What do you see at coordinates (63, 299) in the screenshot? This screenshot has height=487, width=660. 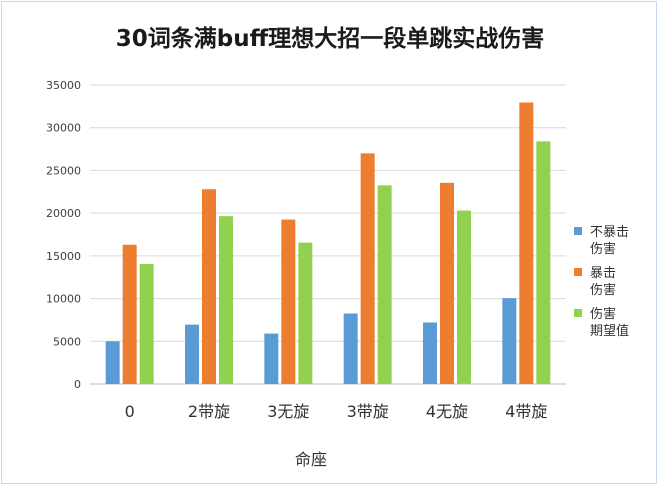 I see `y-tick-label: 10000` at bounding box center [63, 299].